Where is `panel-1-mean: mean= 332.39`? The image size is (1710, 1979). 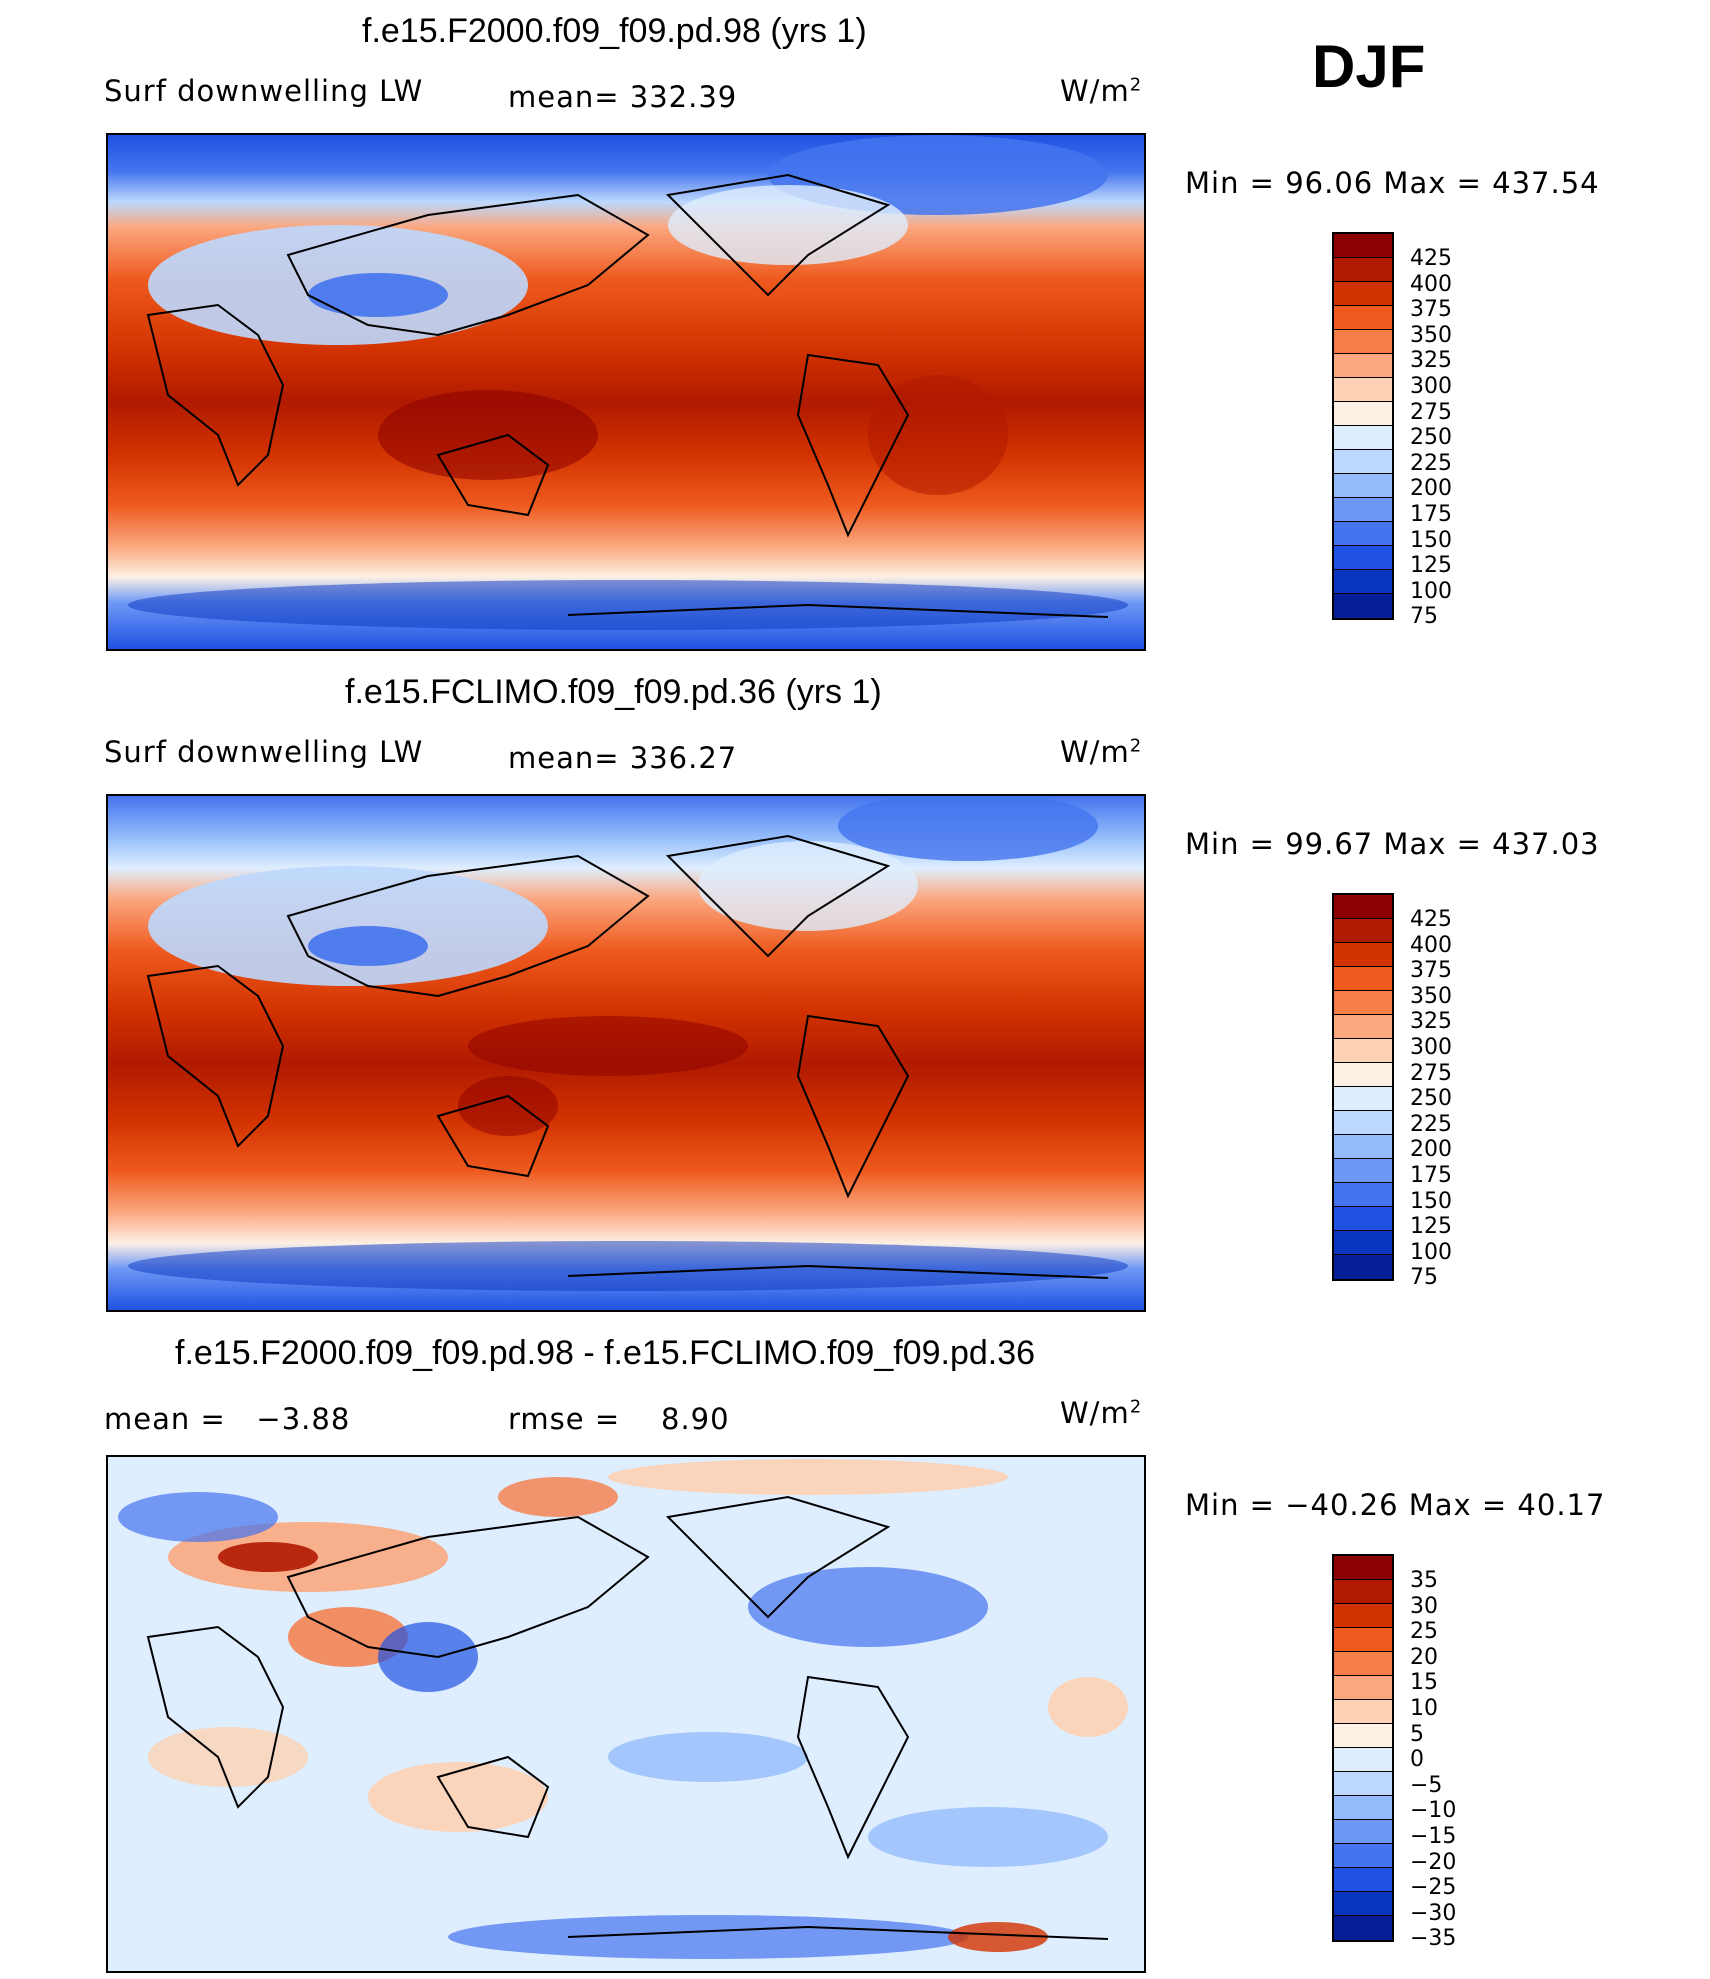 panel-1-mean: mean= 332.39 is located at coordinates (623, 97).